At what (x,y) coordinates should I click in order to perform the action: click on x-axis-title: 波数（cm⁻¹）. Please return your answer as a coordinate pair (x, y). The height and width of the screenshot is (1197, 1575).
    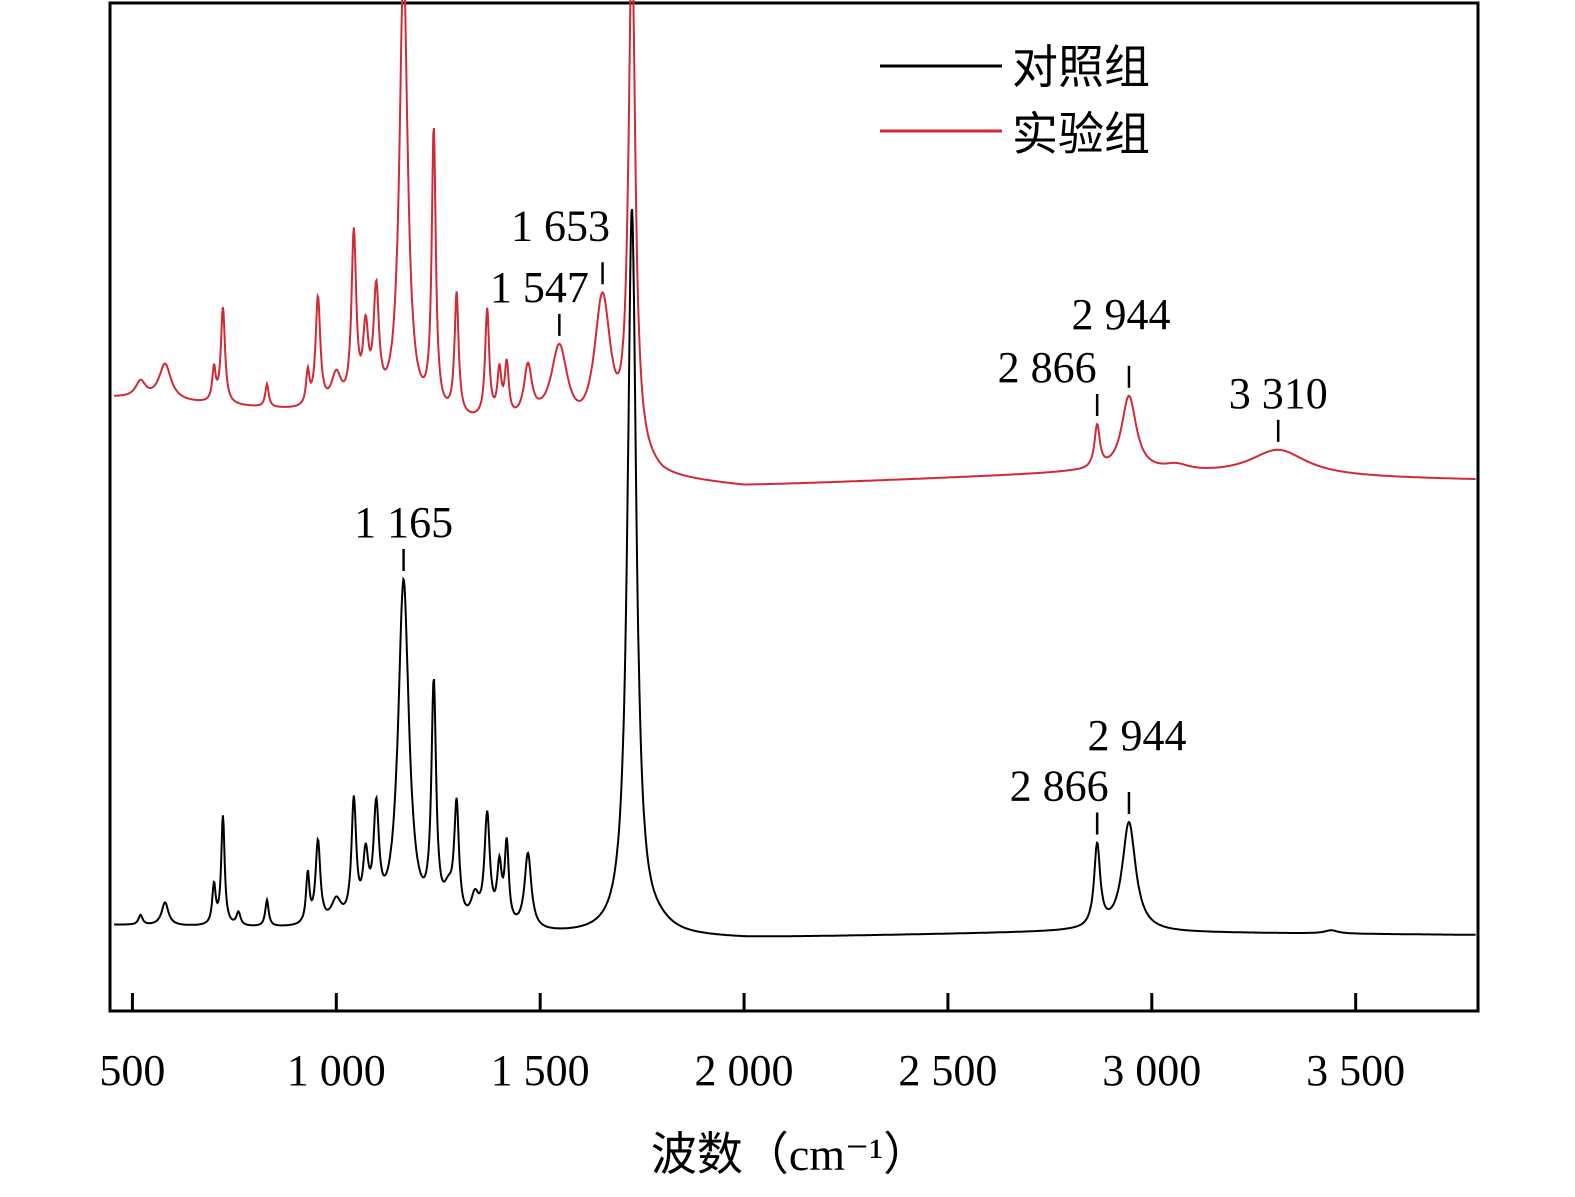
    Looking at the image, I should click on (790, 1154).